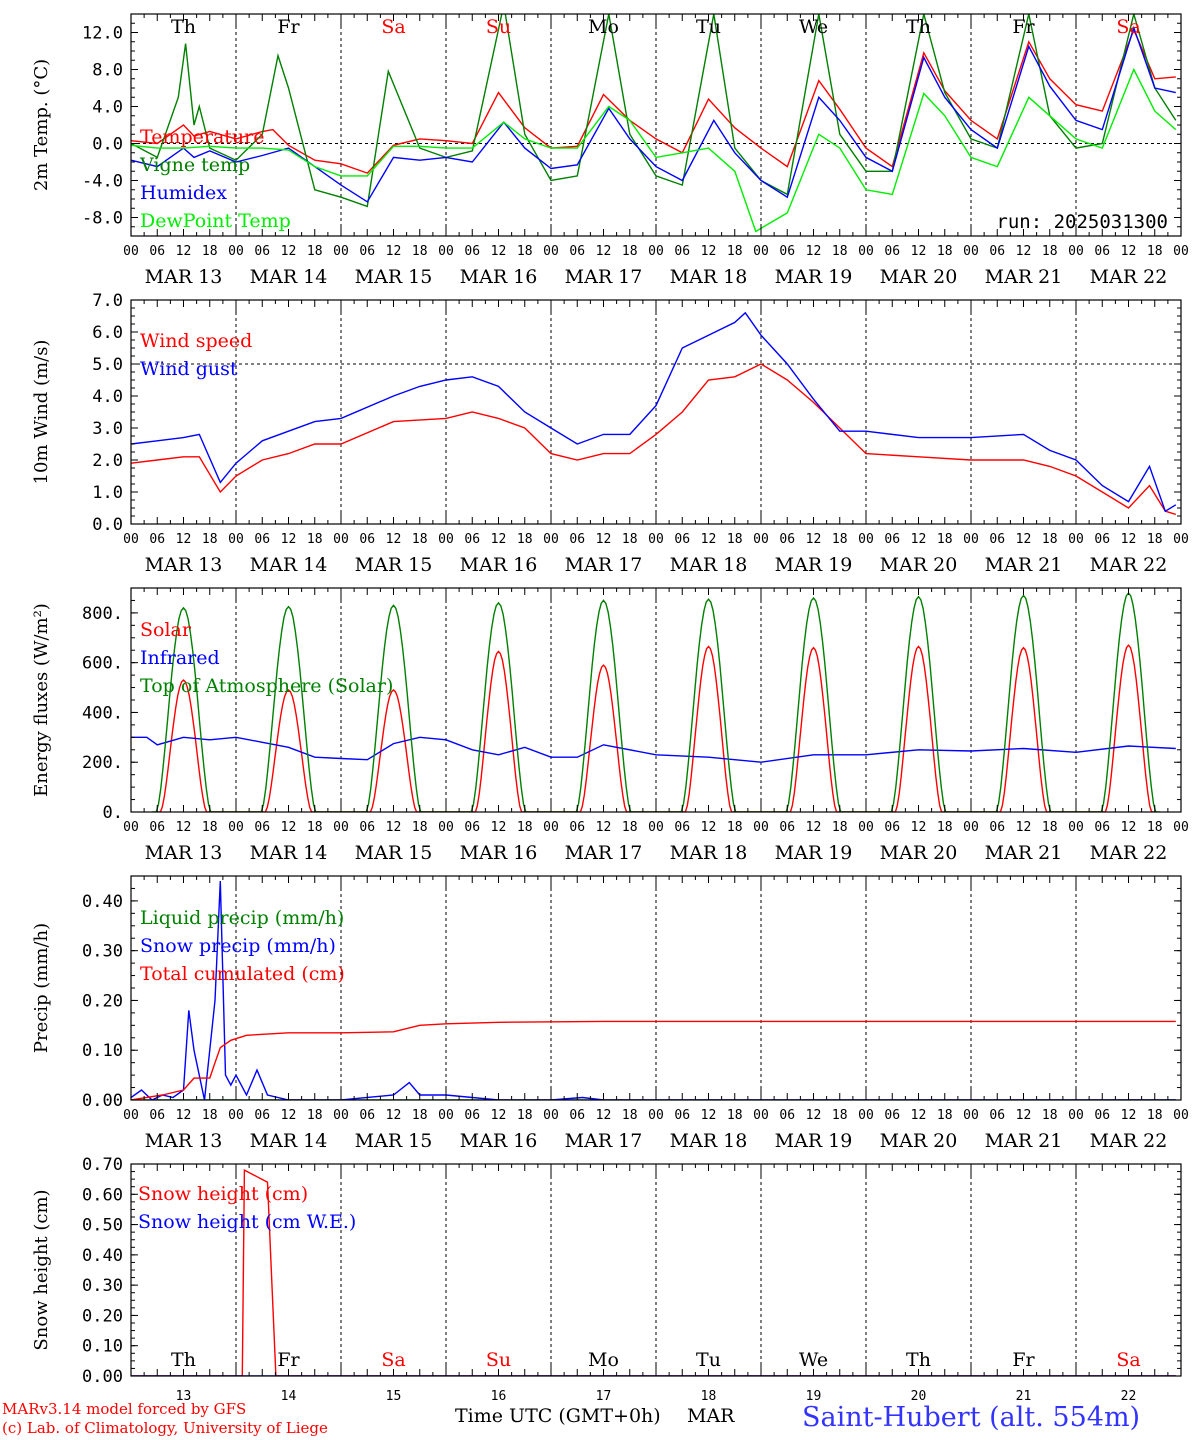 The width and height of the screenshot is (1194, 1440). I want to click on y-tick-label: 0., so click(113, 813).